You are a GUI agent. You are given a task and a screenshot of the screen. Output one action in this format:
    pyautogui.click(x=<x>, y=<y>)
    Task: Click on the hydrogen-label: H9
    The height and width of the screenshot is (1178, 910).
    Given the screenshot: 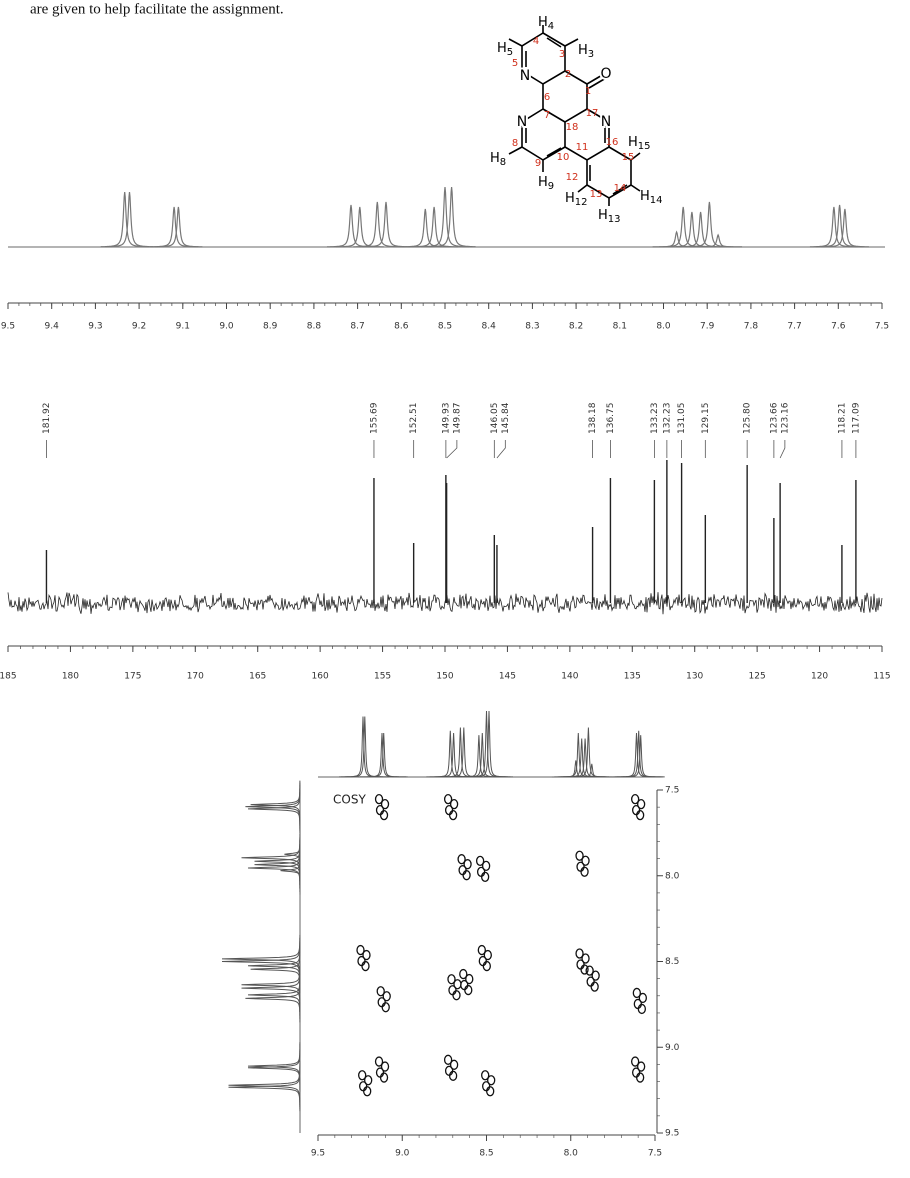 What is the action you would take?
    pyautogui.click(x=546, y=184)
    